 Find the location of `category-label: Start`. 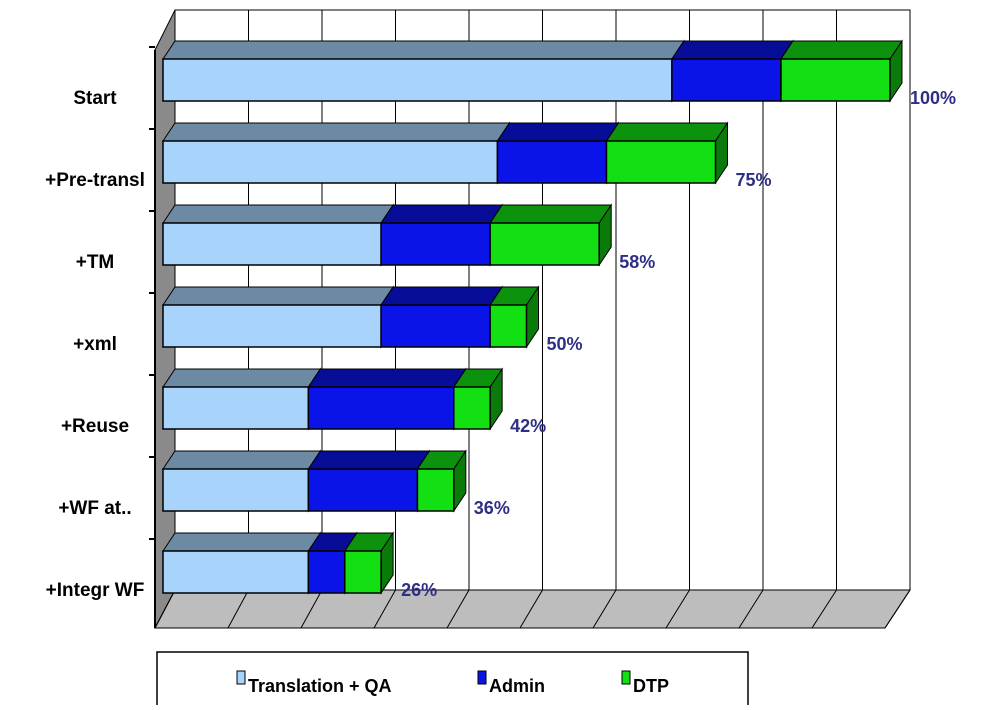

category-label: Start is located at coordinates (95, 98).